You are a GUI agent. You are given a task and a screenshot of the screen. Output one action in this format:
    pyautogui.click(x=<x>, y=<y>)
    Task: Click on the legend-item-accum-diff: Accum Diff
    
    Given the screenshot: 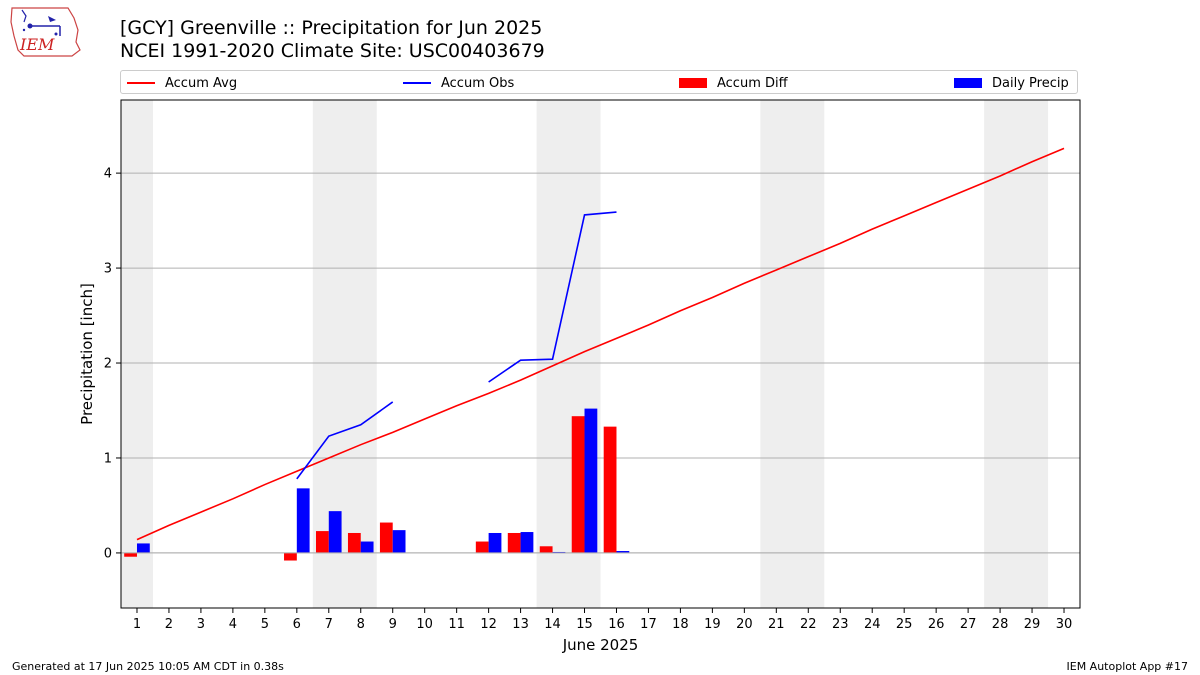 What is the action you would take?
    pyautogui.click(x=733, y=83)
    